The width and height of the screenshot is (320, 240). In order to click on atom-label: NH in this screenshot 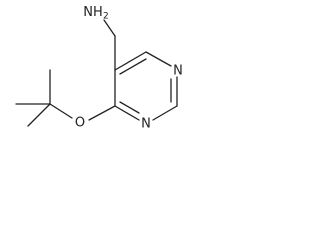, I will do `click(93, 12)`.